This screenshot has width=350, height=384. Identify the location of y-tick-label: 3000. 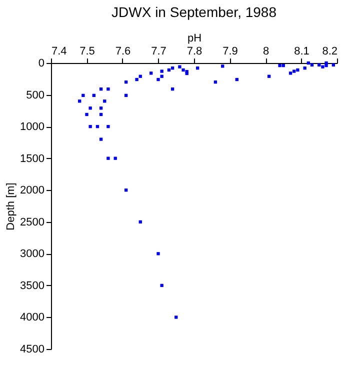
(32, 254).